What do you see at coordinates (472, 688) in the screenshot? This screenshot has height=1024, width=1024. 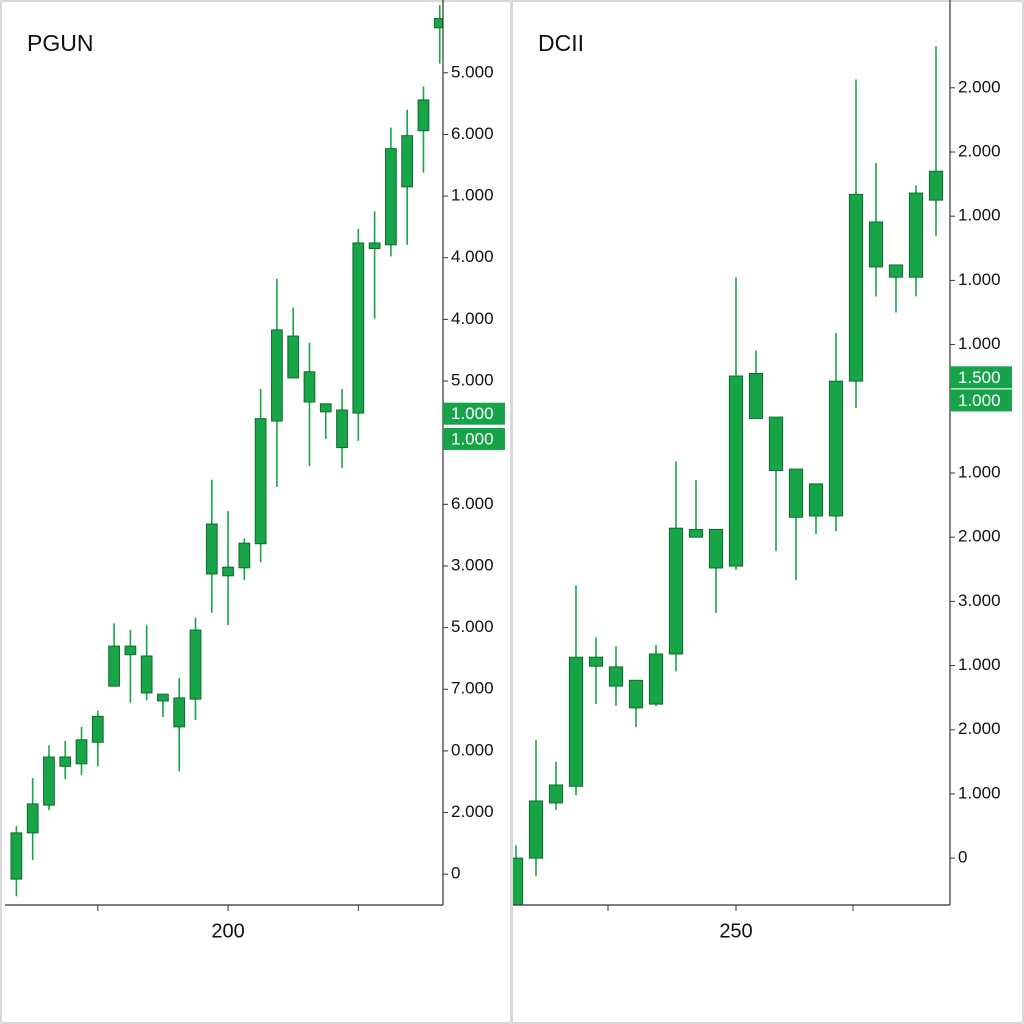 I see `y-tick-label: 7.000` at bounding box center [472, 688].